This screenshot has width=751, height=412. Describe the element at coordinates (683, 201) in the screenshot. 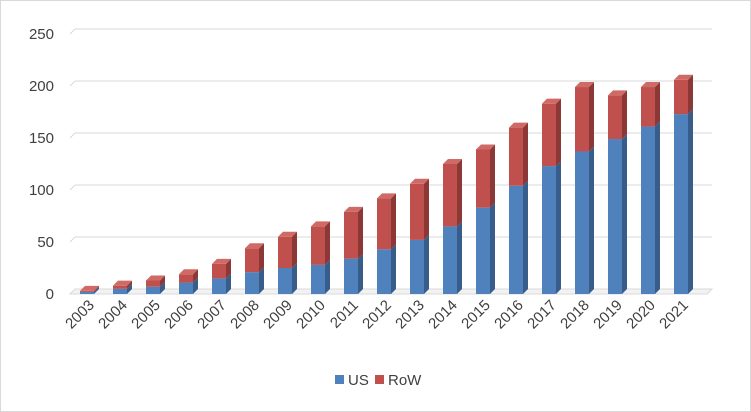

I see `bar-us-2021` at that location.